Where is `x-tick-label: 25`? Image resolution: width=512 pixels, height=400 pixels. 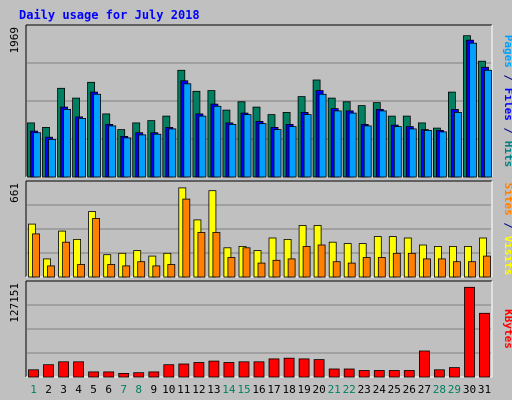
x-tick-label: 25 is located at coordinates (394, 389).